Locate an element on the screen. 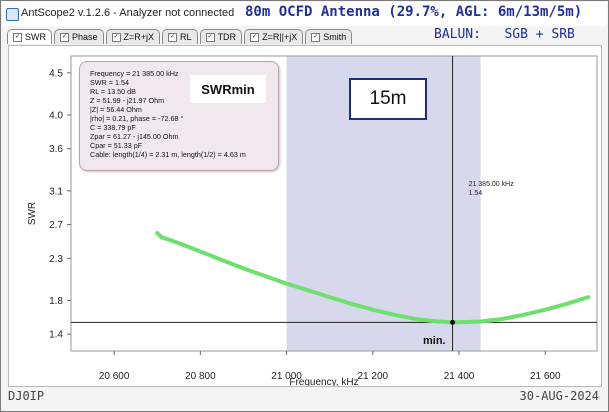  x-tick-label: 20 600 is located at coordinates (114, 376).